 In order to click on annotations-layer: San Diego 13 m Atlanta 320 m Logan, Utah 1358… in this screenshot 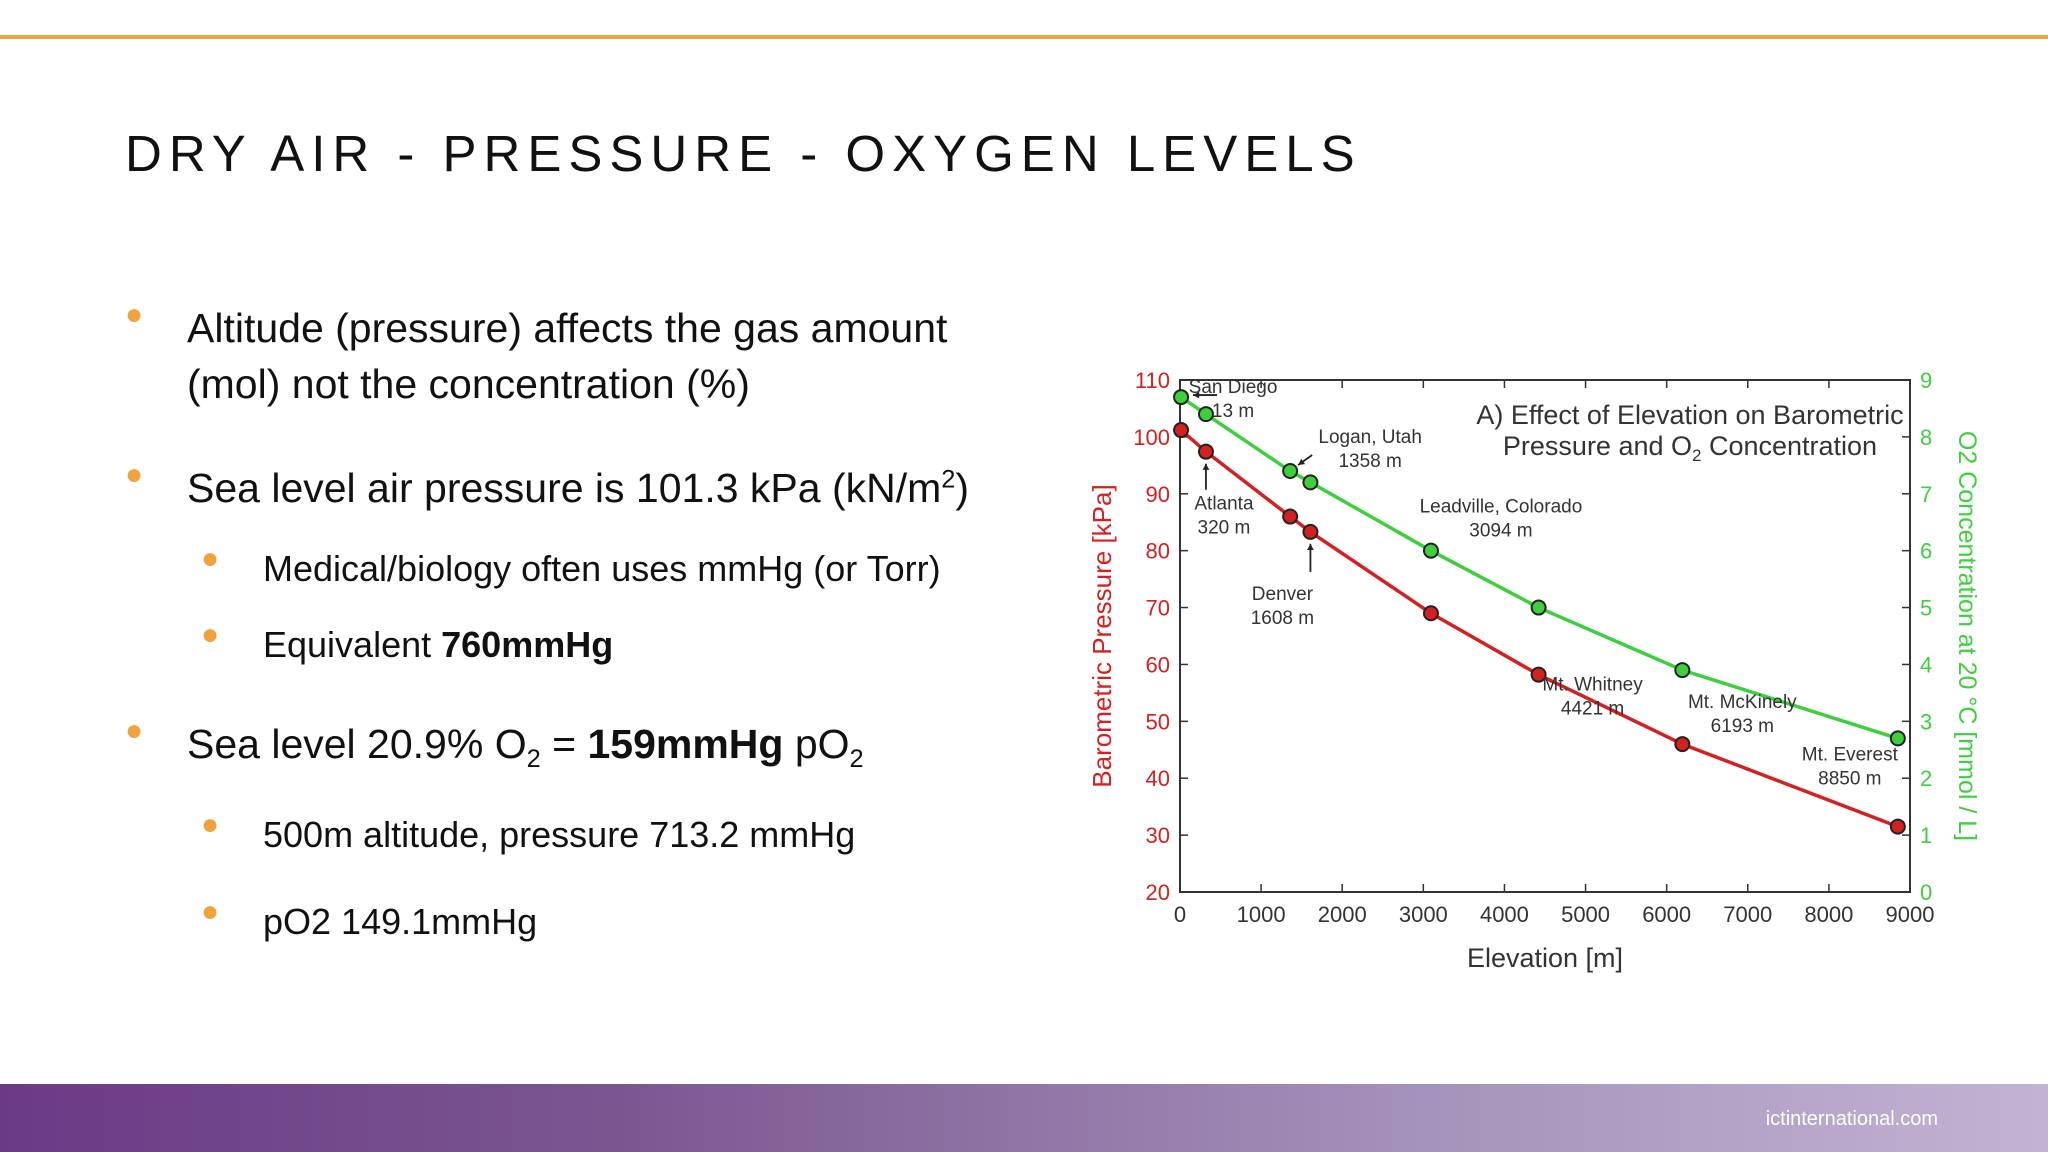, I will do `click(1544, 583)`.